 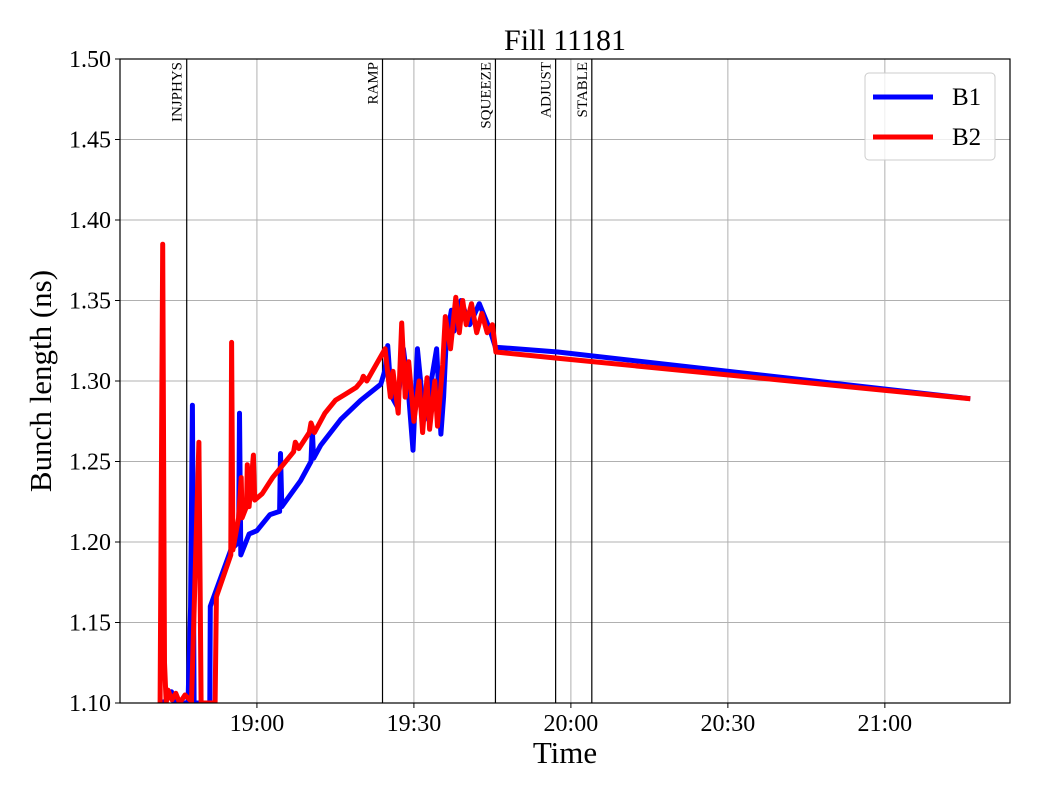 What do you see at coordinates (565, 752) in the screenshot?
I see `x-axis-label: Time` at bounding box center [565, 752].